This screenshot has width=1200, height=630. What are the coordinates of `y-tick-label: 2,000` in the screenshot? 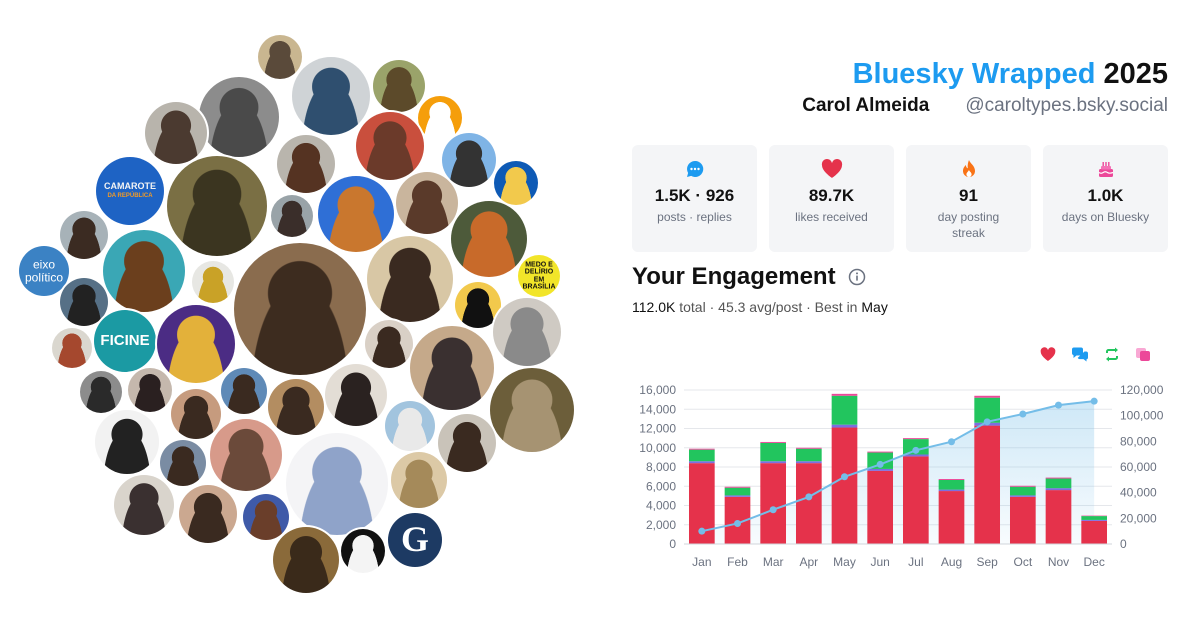 It's located at (661, 525).